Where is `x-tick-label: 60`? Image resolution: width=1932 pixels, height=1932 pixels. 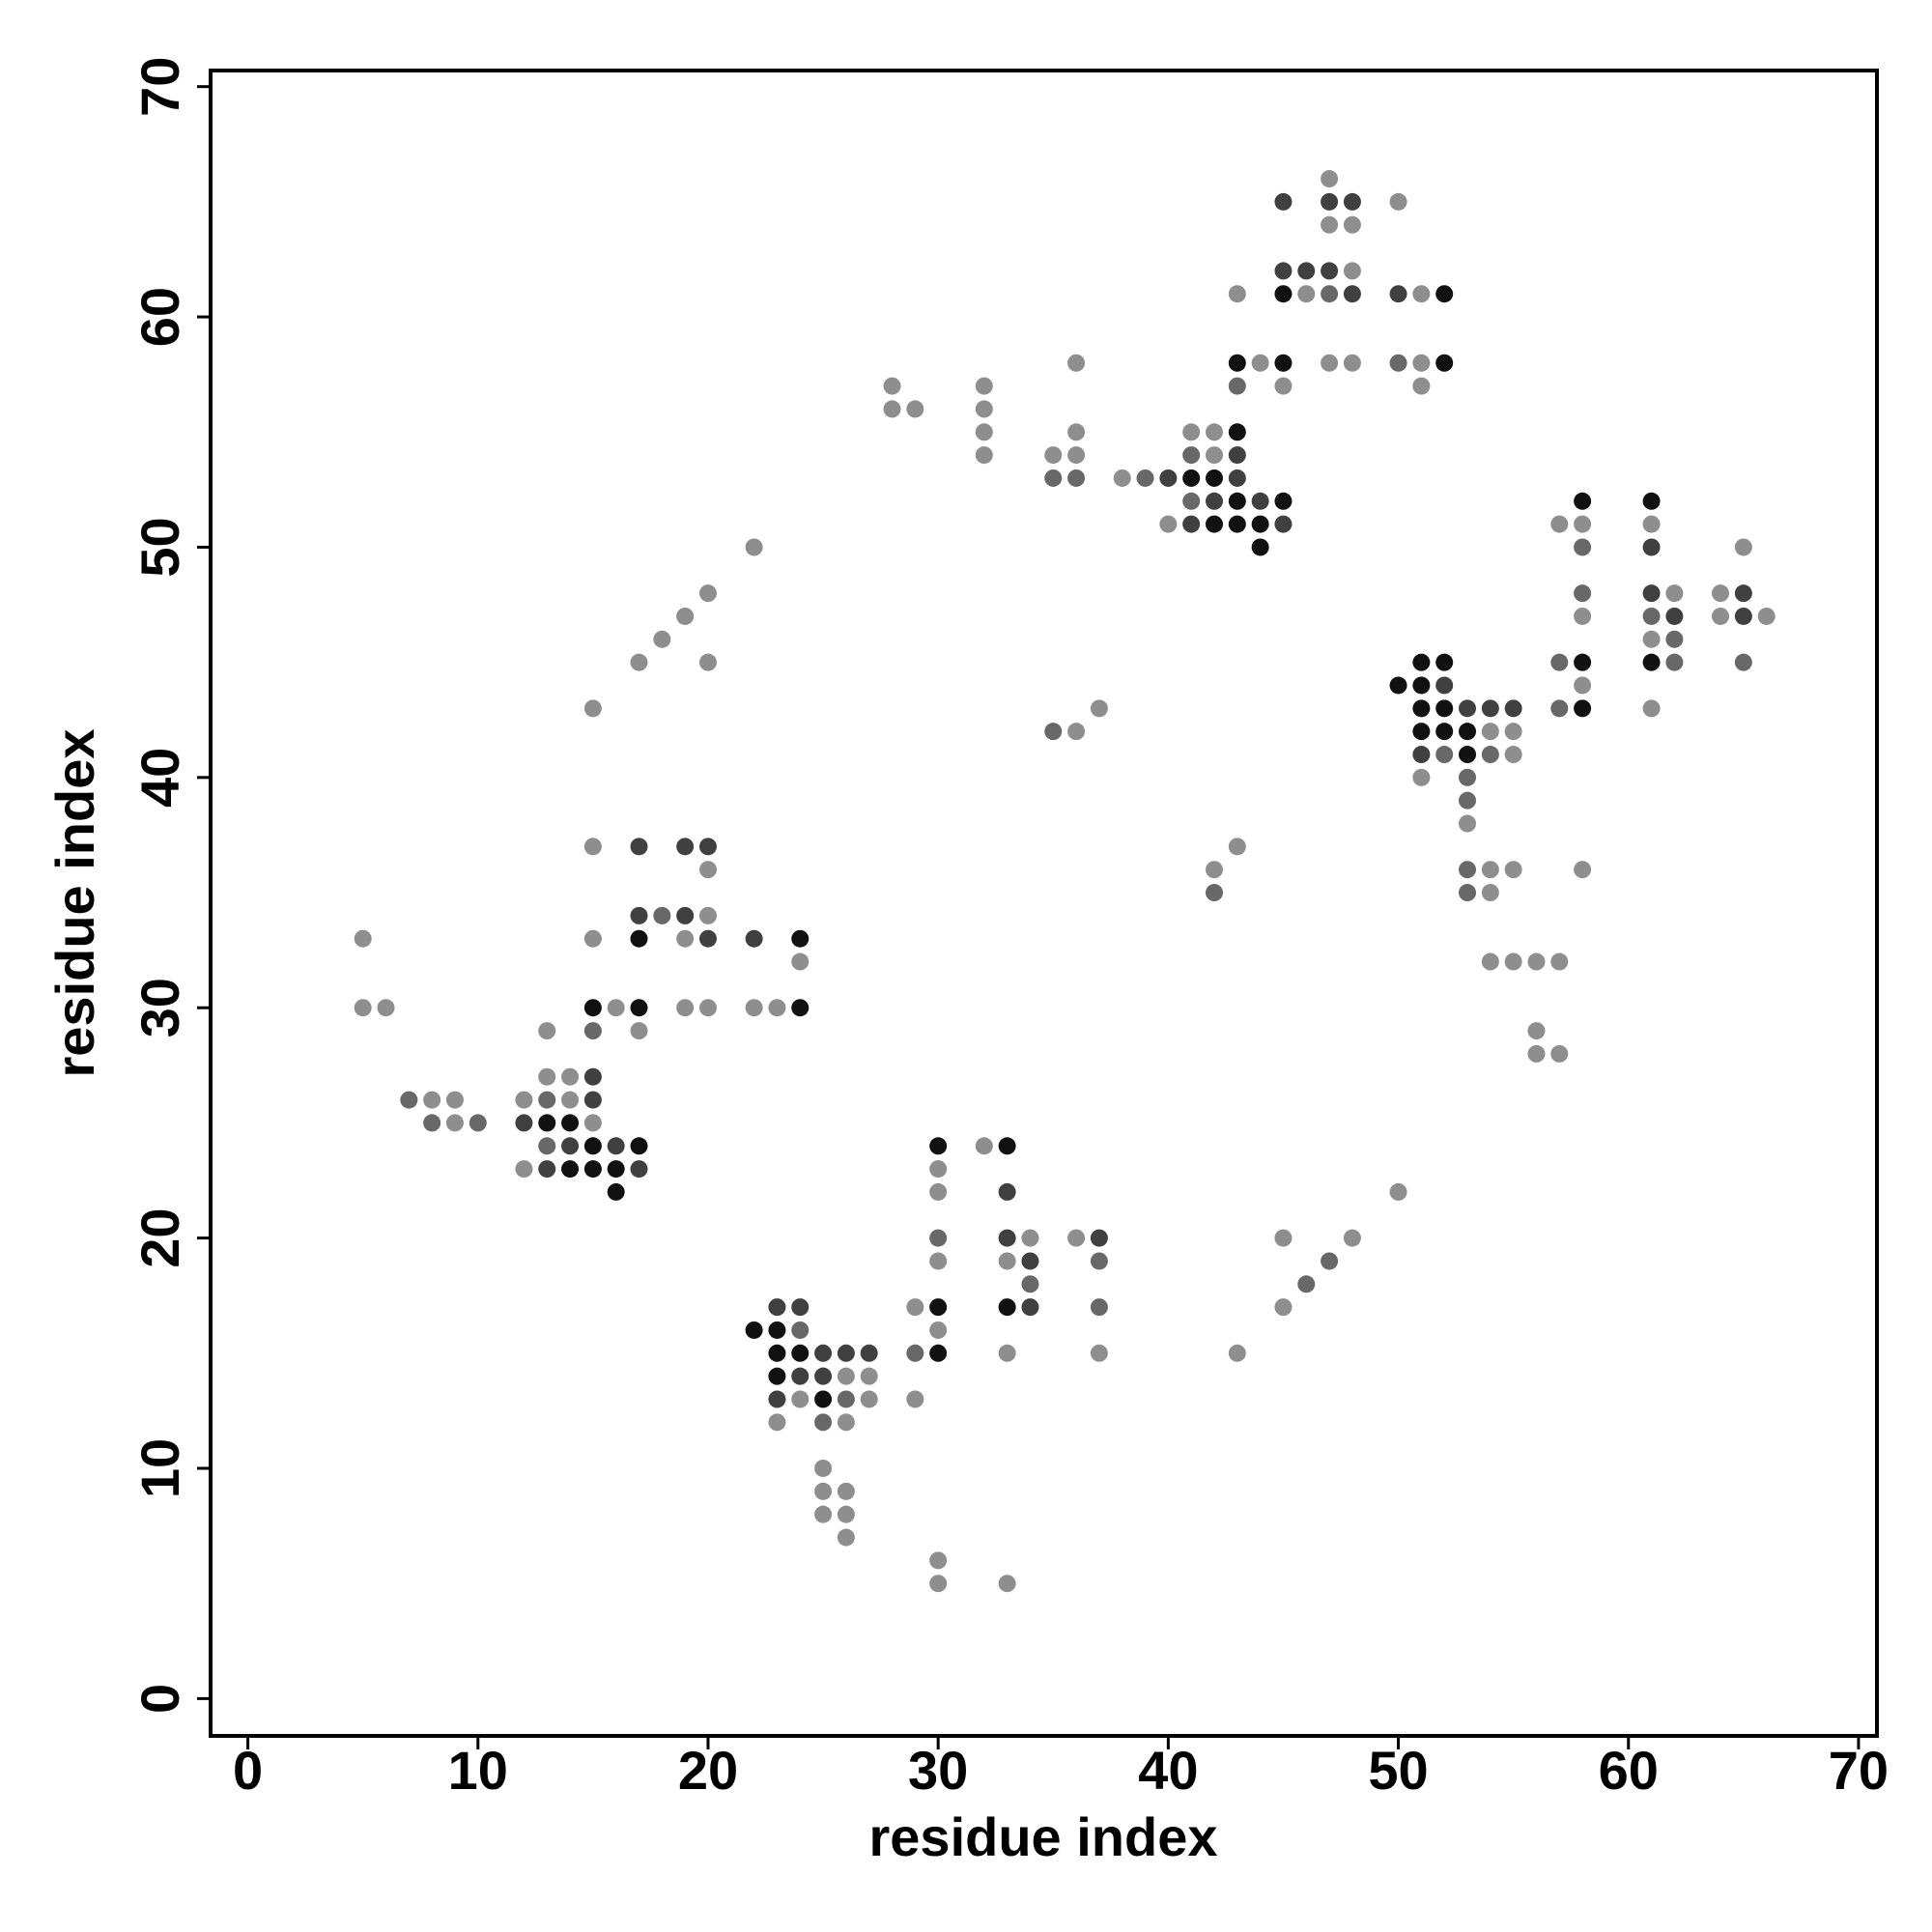 x-tick-label: 60 is located at coordinates (1629, 1770).